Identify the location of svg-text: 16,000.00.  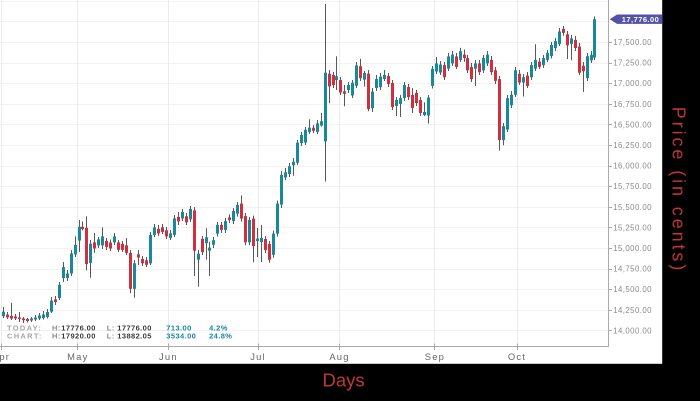
(632, 166).